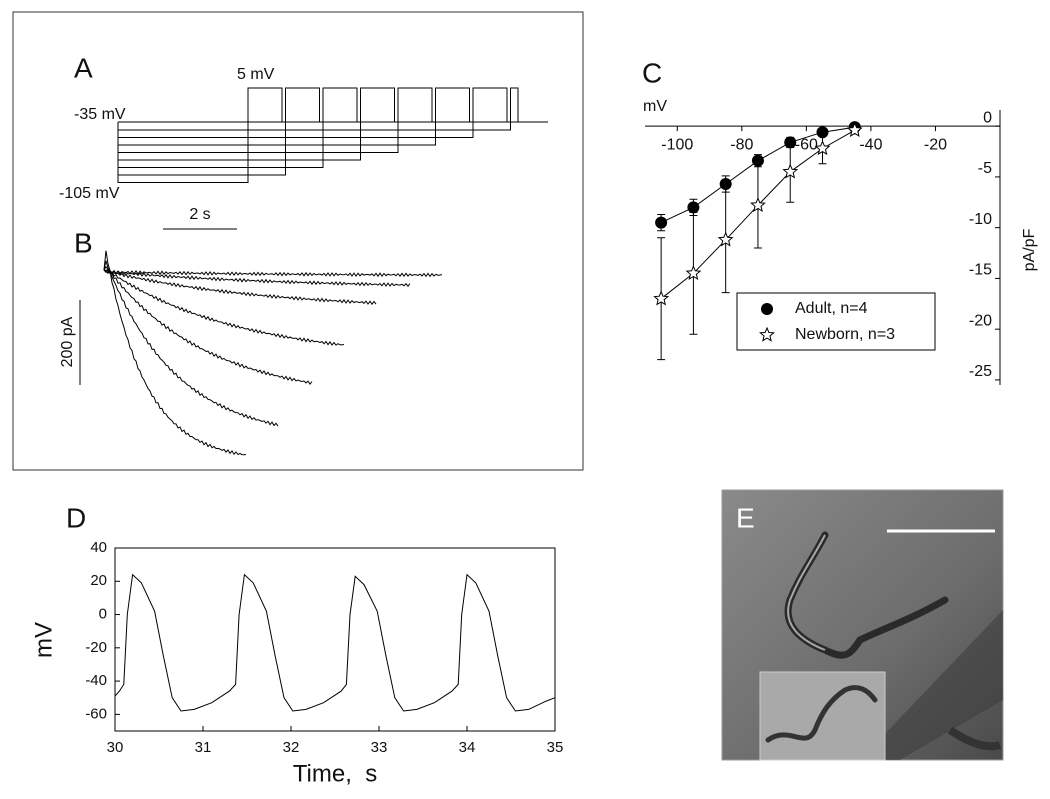  Describe the element at coordinates (821, 714) in the screenshot. I see `inset-cell` at that location.